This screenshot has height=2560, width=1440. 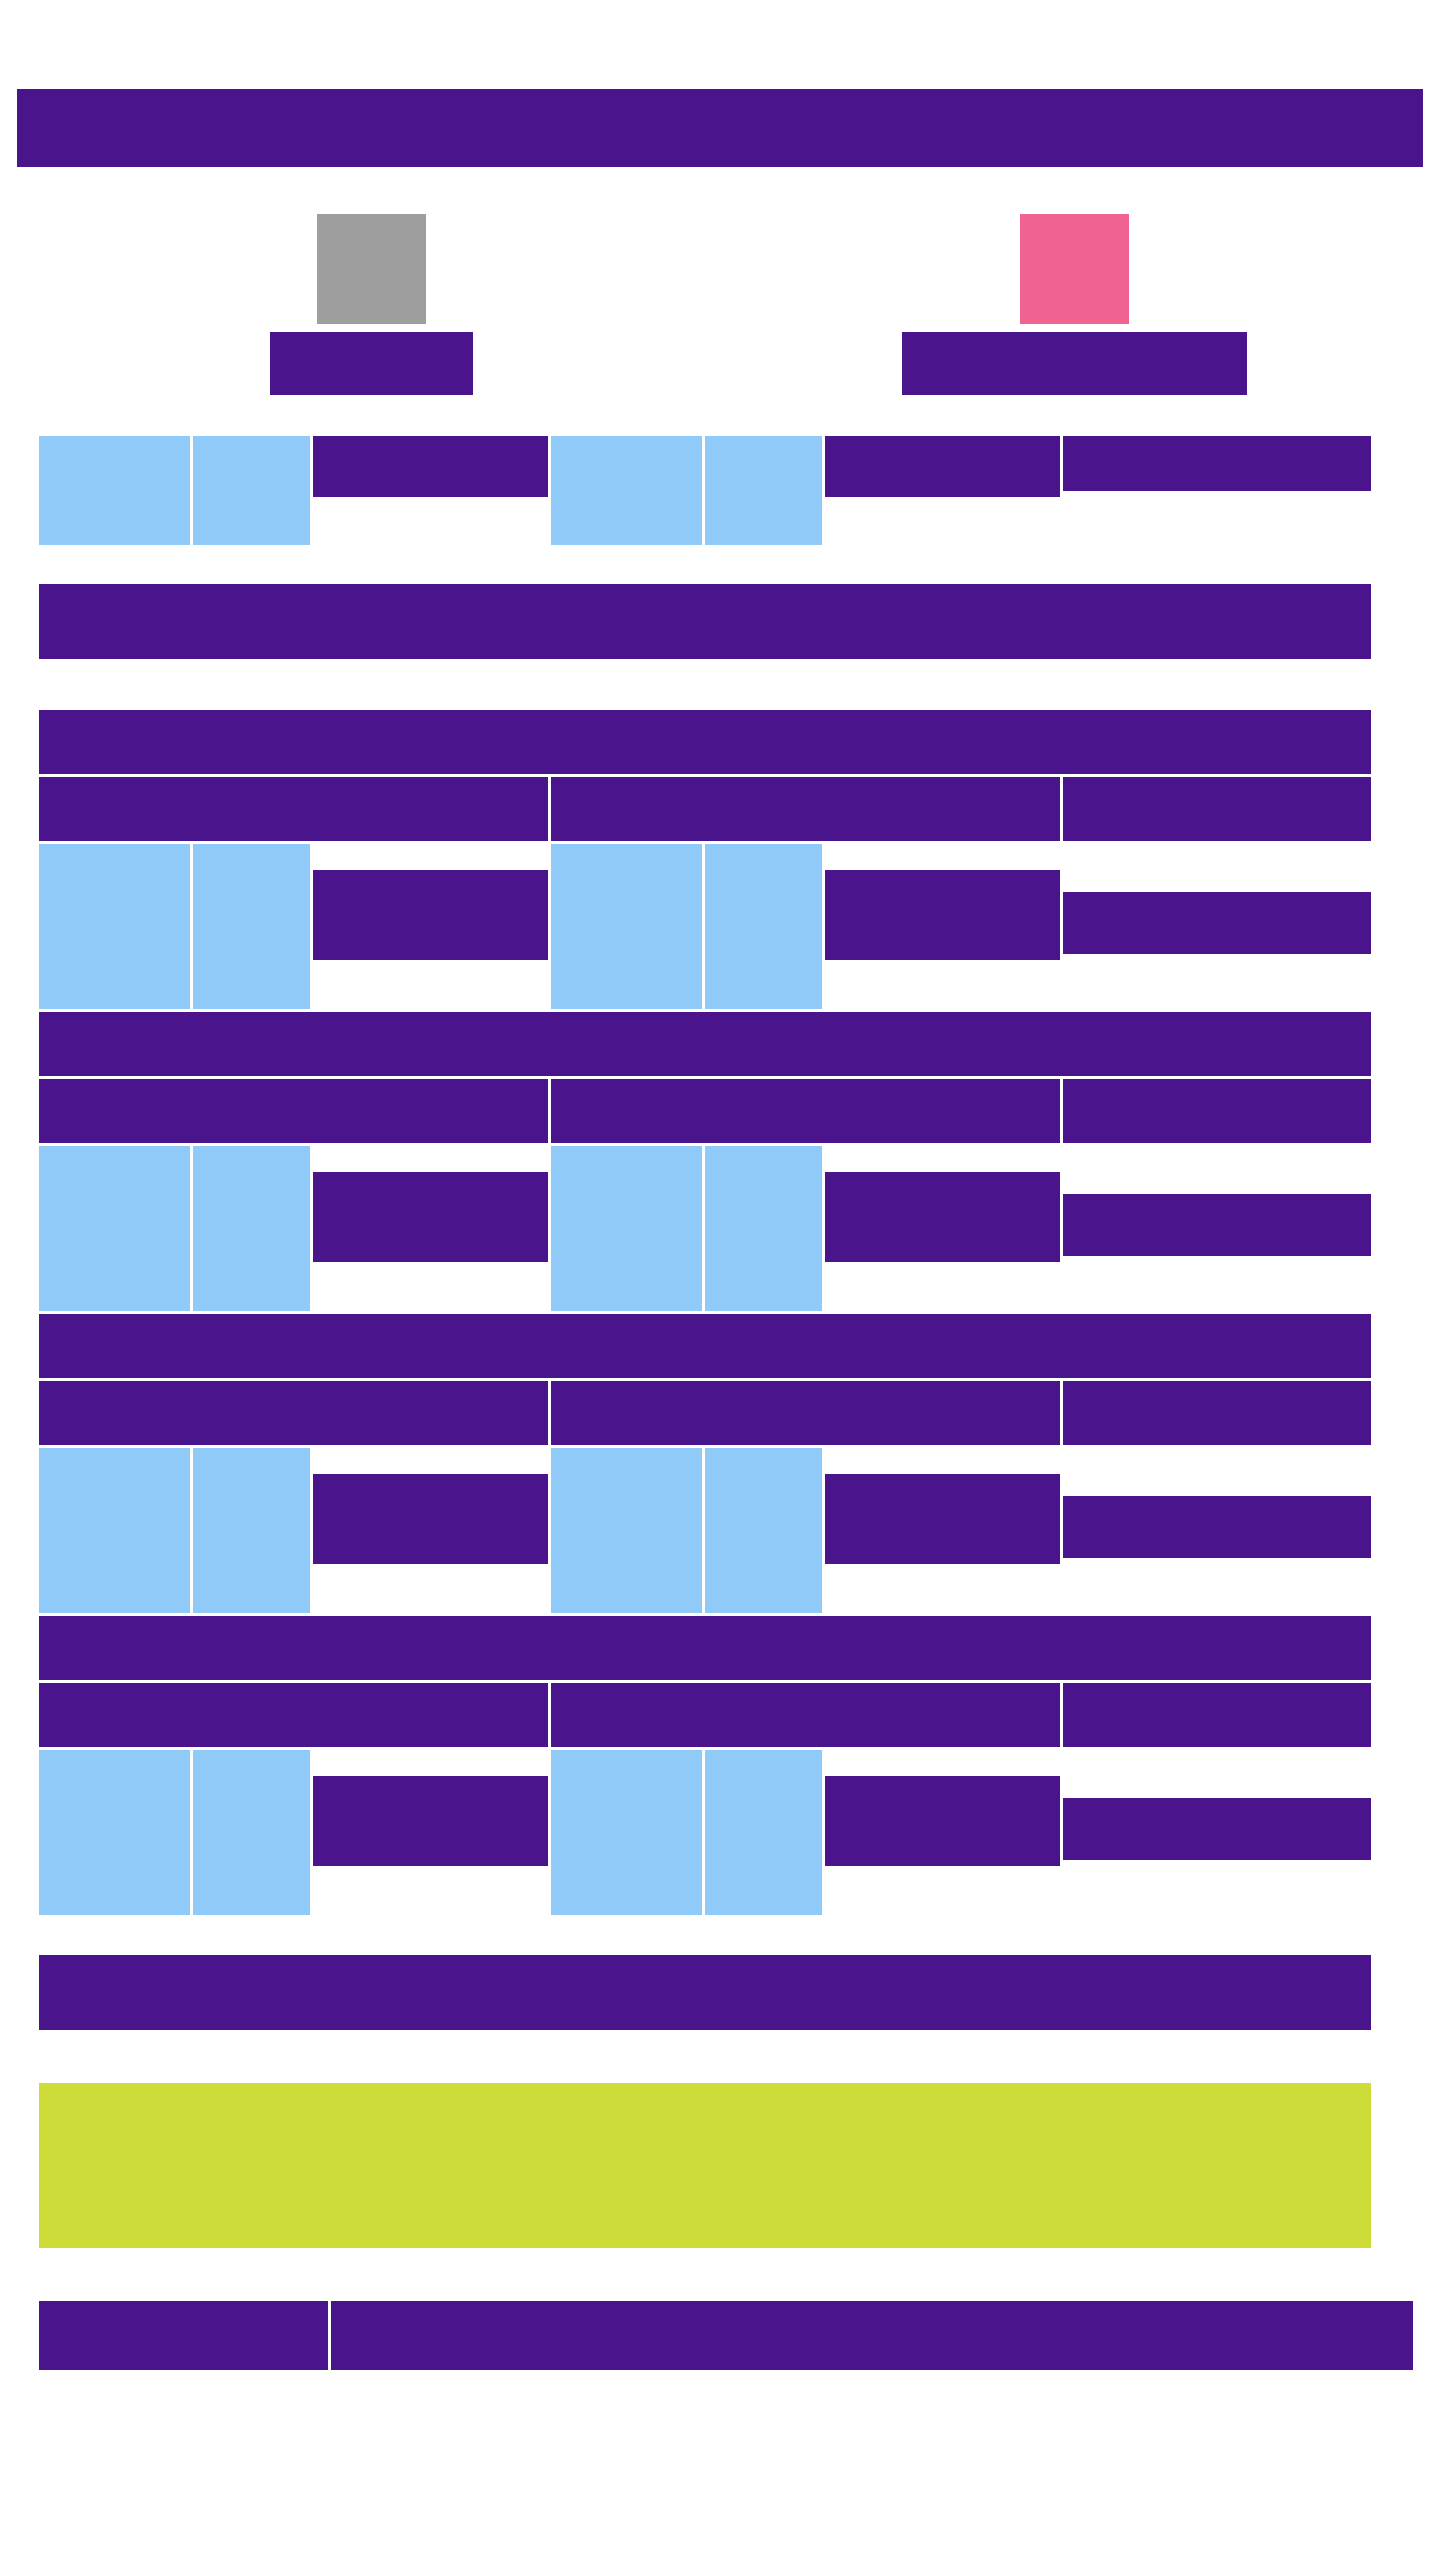 What do you see at coordinates (1217, 923) in the screenshot?
I see `round-1-result-text` at bounding box center [1217, 923].